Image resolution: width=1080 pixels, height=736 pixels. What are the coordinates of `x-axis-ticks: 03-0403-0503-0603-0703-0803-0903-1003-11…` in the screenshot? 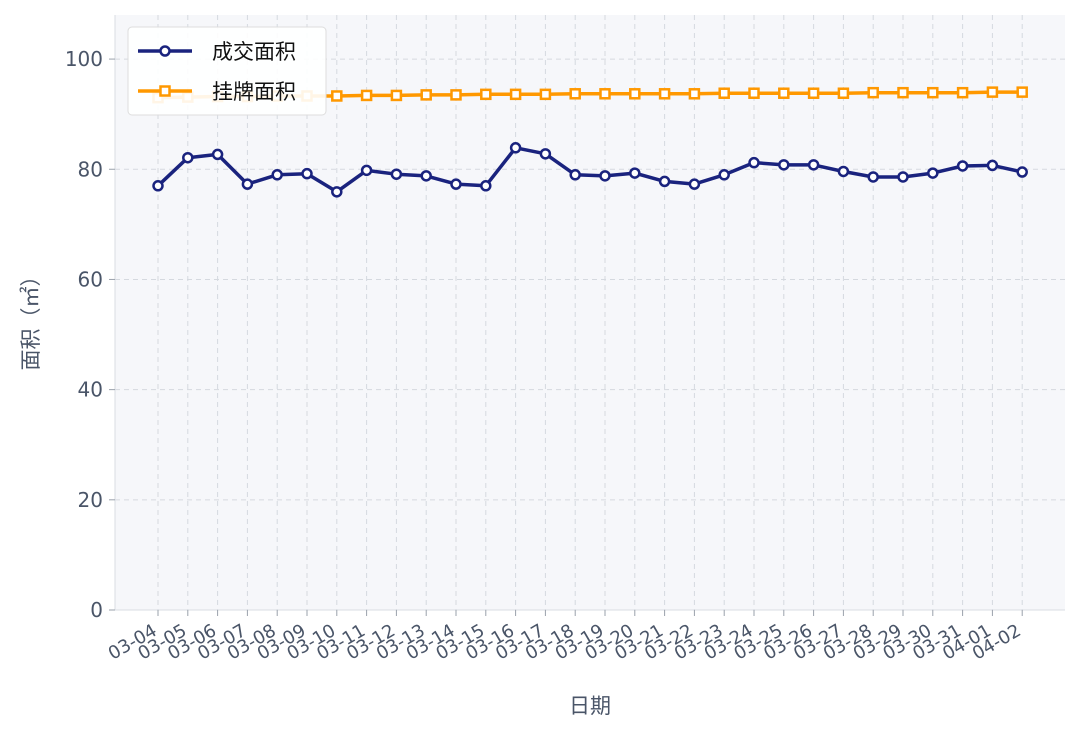 It's located at (565, 637).